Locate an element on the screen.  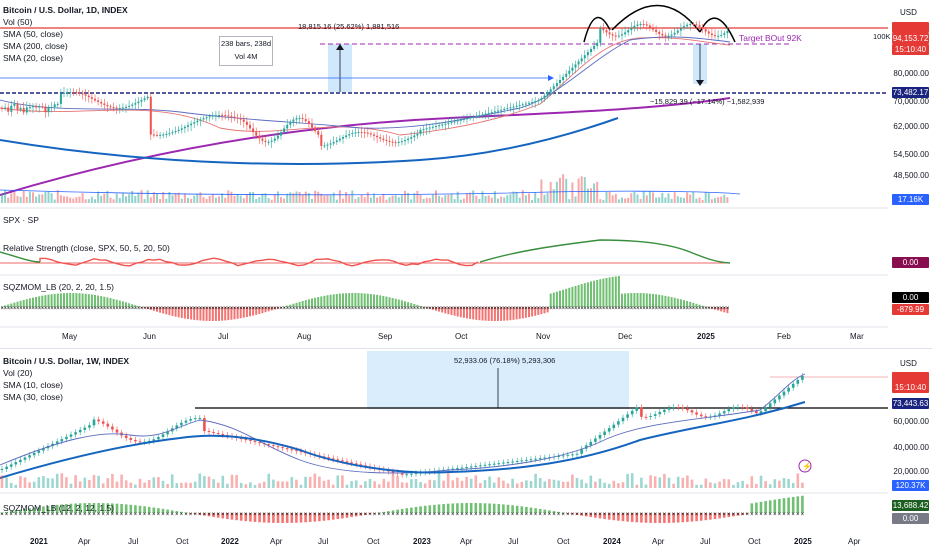
time-label: 2022 is located at coordinates (230, 541).